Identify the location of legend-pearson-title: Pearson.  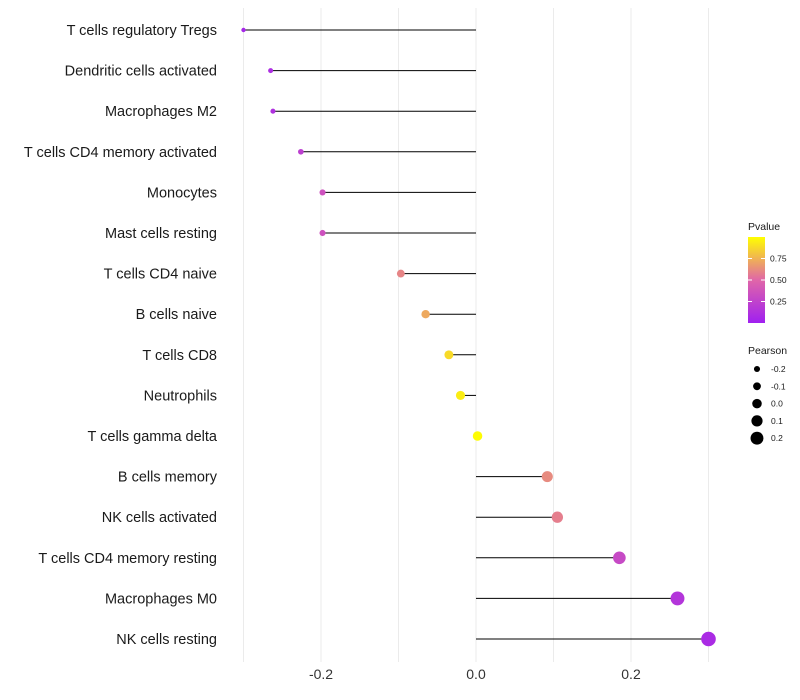
(767, 351).